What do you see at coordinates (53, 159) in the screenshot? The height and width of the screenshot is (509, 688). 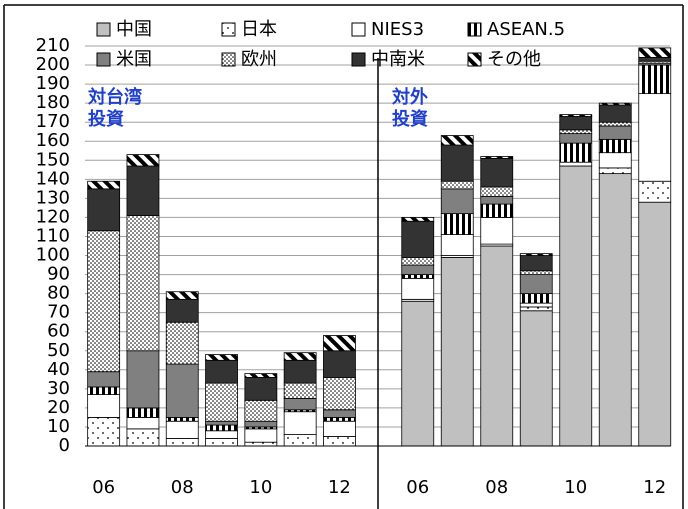 I see `y-tick-label: 150` at bounding box center [53, 159].